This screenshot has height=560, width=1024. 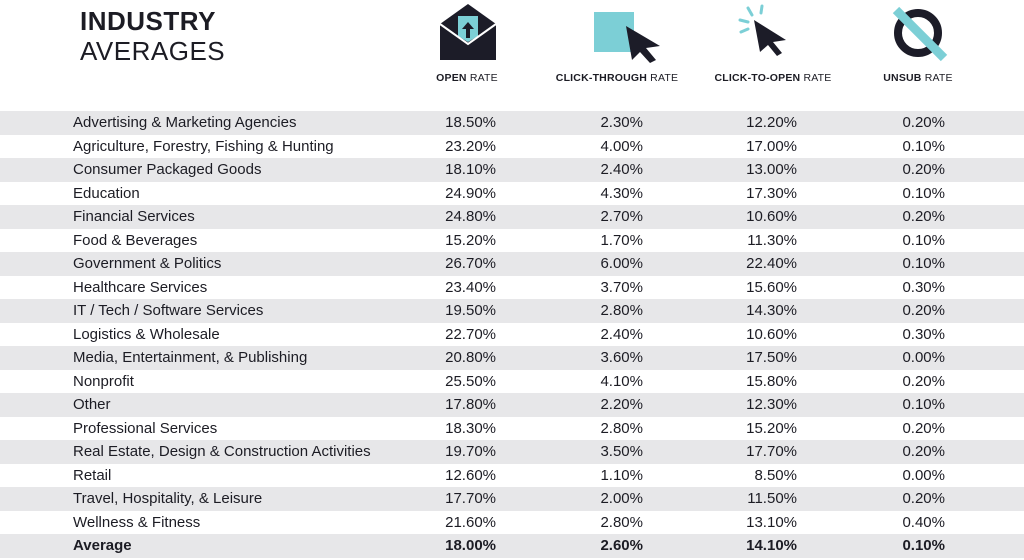 I want to click on click-through-rate-value: 2.00%, so click(x=621, y=498).